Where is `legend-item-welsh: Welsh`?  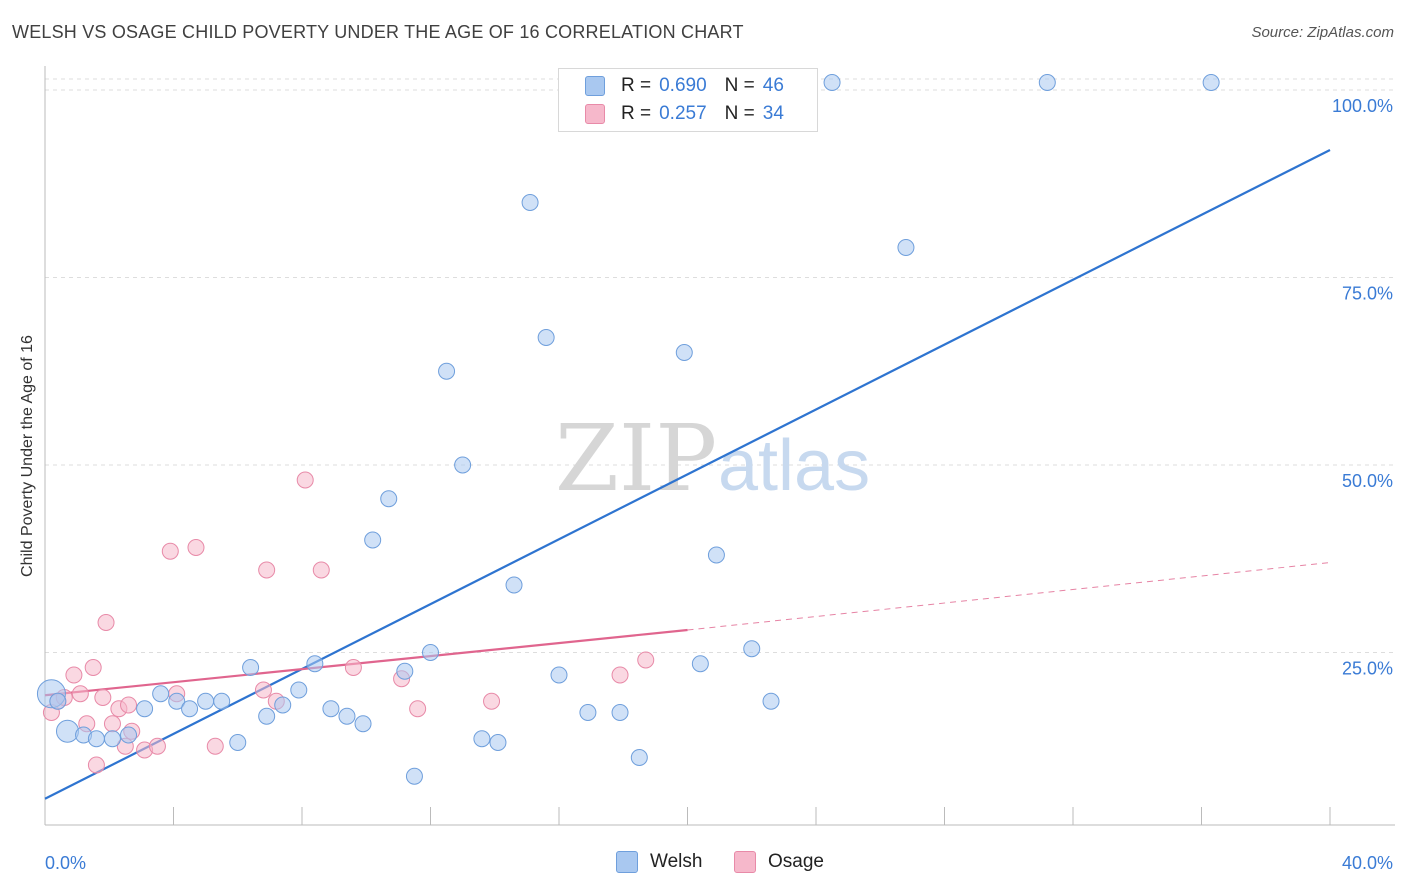
legend-item-welsh: Welsh is located at coordinates (659, 862).